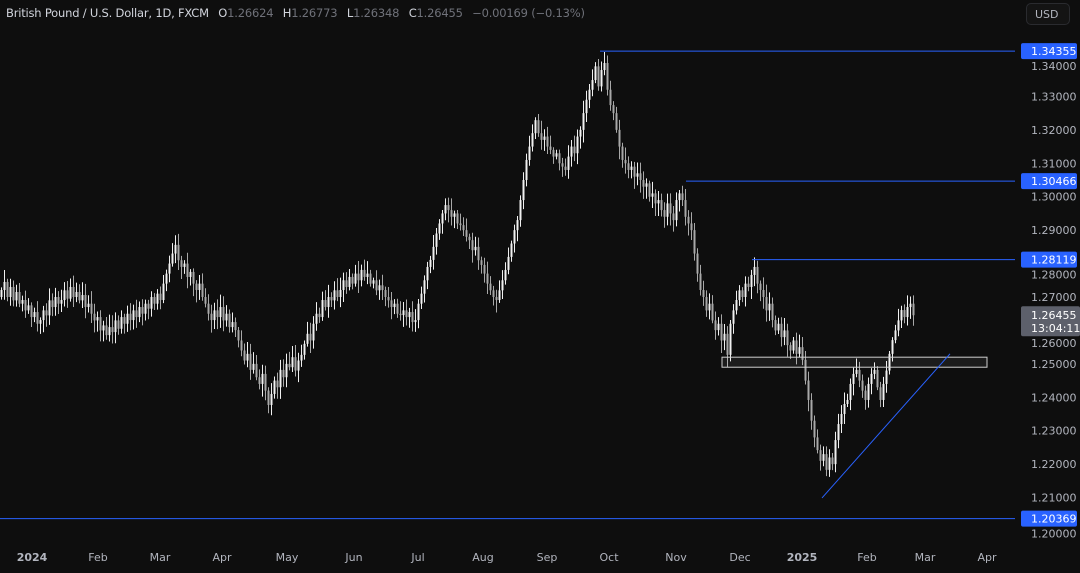 The height and width of the screenshot is (573, 1080). What do you see at coordinates (1055, 328) in the screenshot?
I see `bar-countdown-label: 13:04:11` at bounding box center [1055, 328].